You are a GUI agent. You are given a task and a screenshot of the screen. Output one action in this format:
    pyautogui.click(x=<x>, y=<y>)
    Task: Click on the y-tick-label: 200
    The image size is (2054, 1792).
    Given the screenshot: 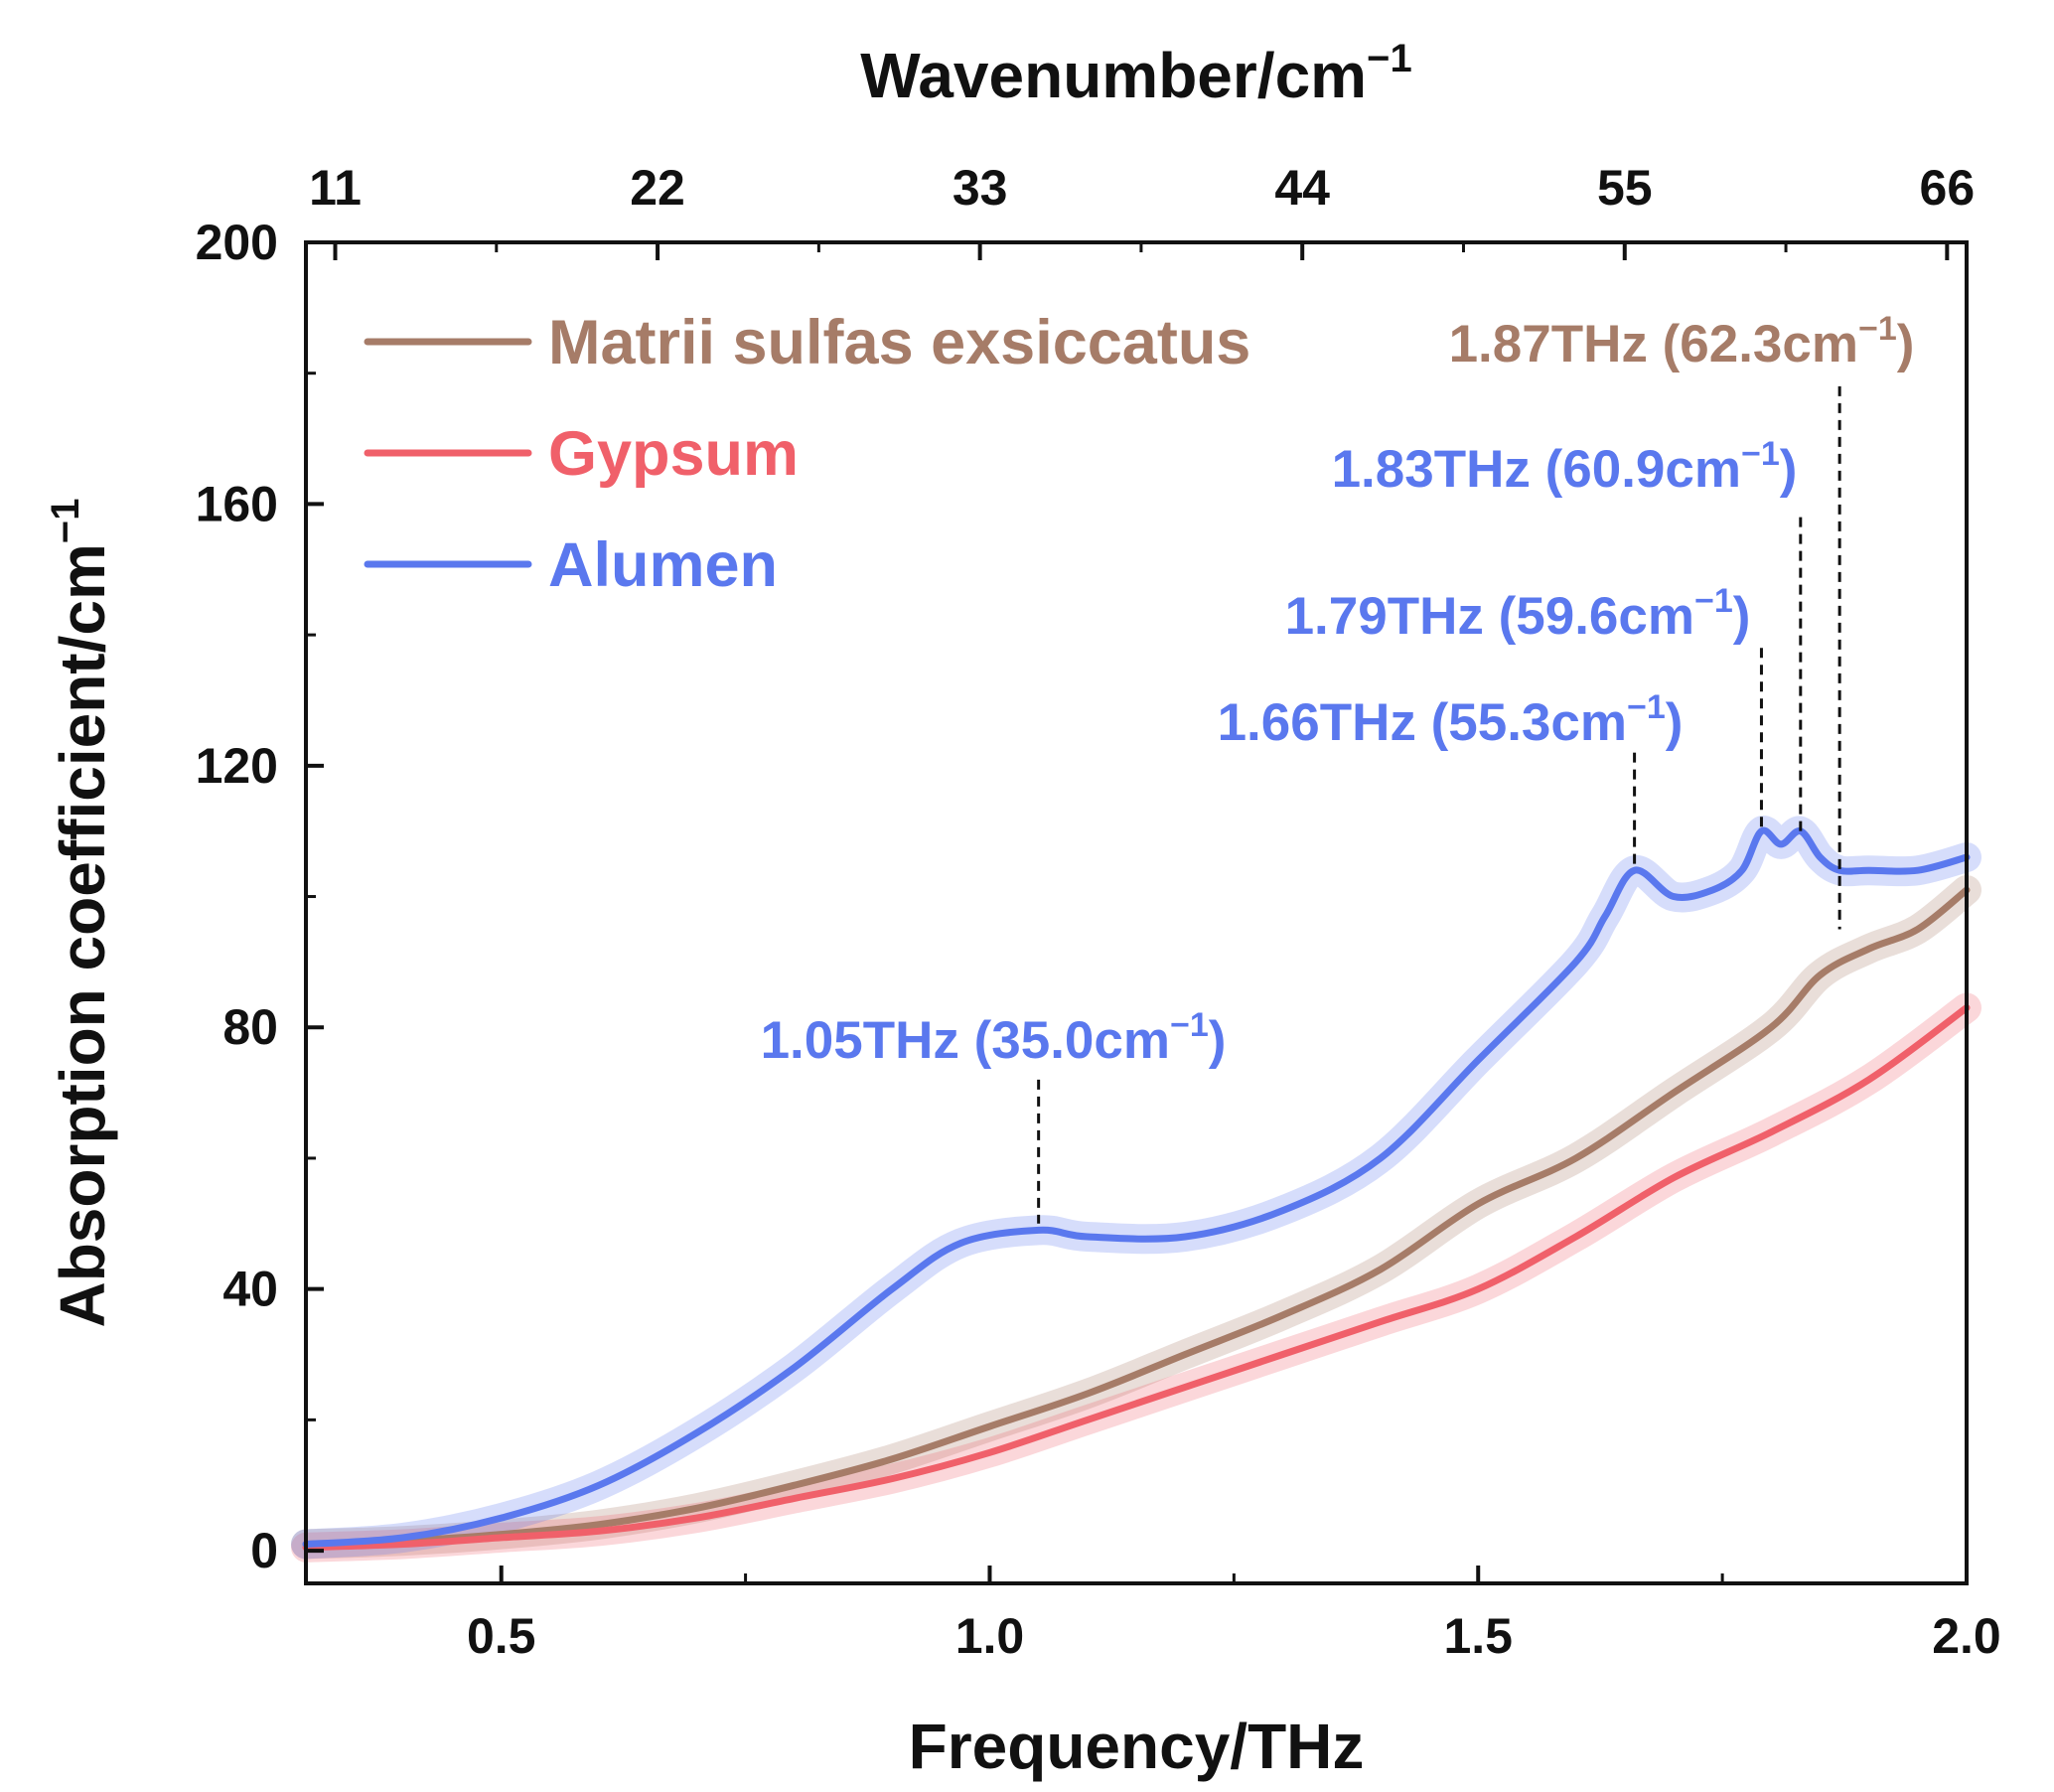 What is the action you would take?
    pyautogui.click(x=237, y=243)
    